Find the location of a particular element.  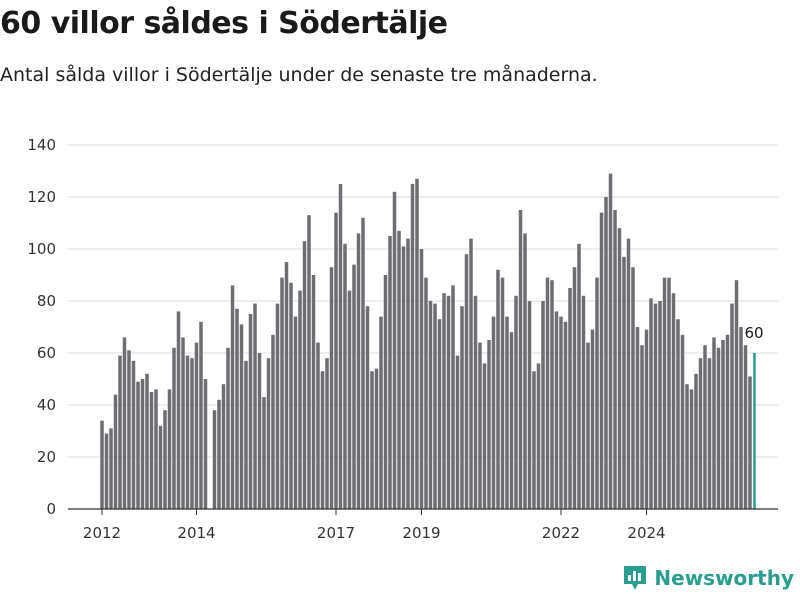

x-tick-label: 2012 is located at coordinates (102, 532).